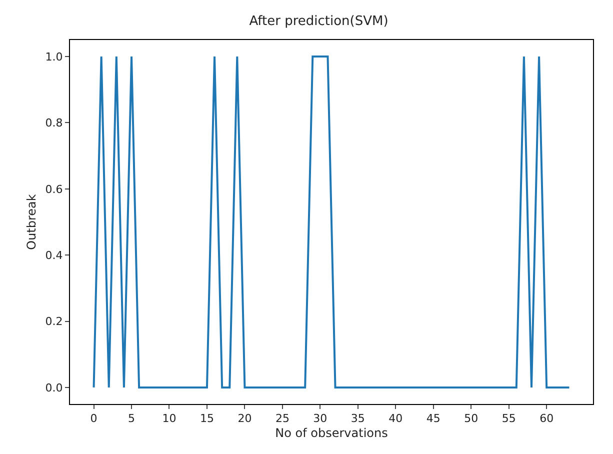 The width and height of the screenshot is (613, 454). What do you see at coordinates (54, 387) in the screenshot?
I see `y-tick-label: 0.0` at bounding box center [54, 387].